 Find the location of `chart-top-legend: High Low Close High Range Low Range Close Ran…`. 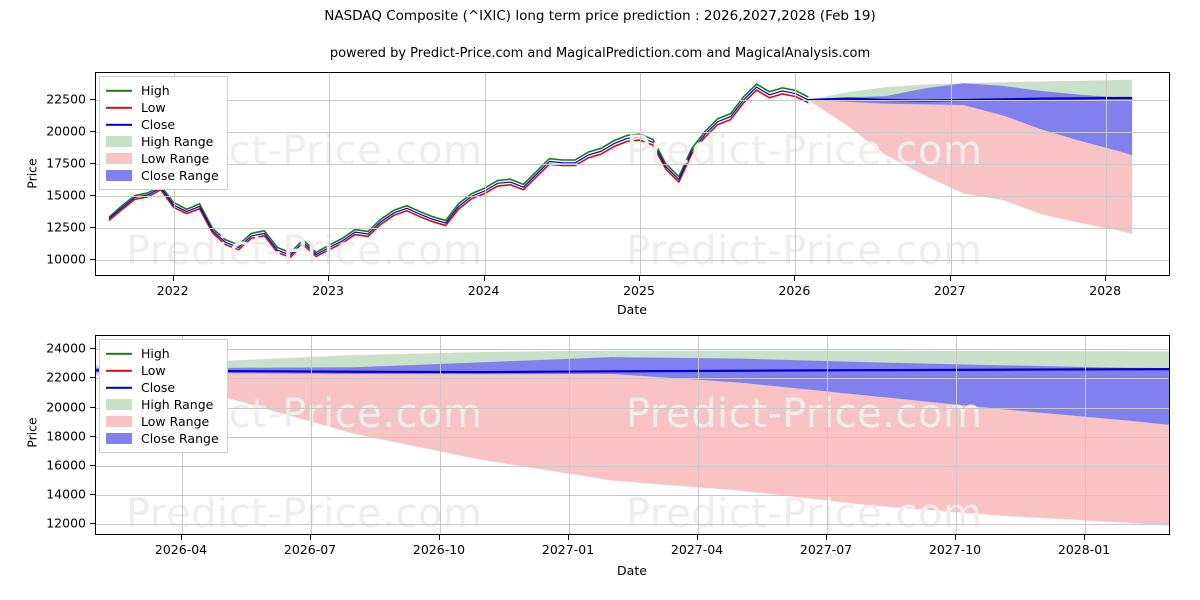

chart-top-legend: High Low Close High Range Low Range Close Ran… is located at coordinates (163, 133).